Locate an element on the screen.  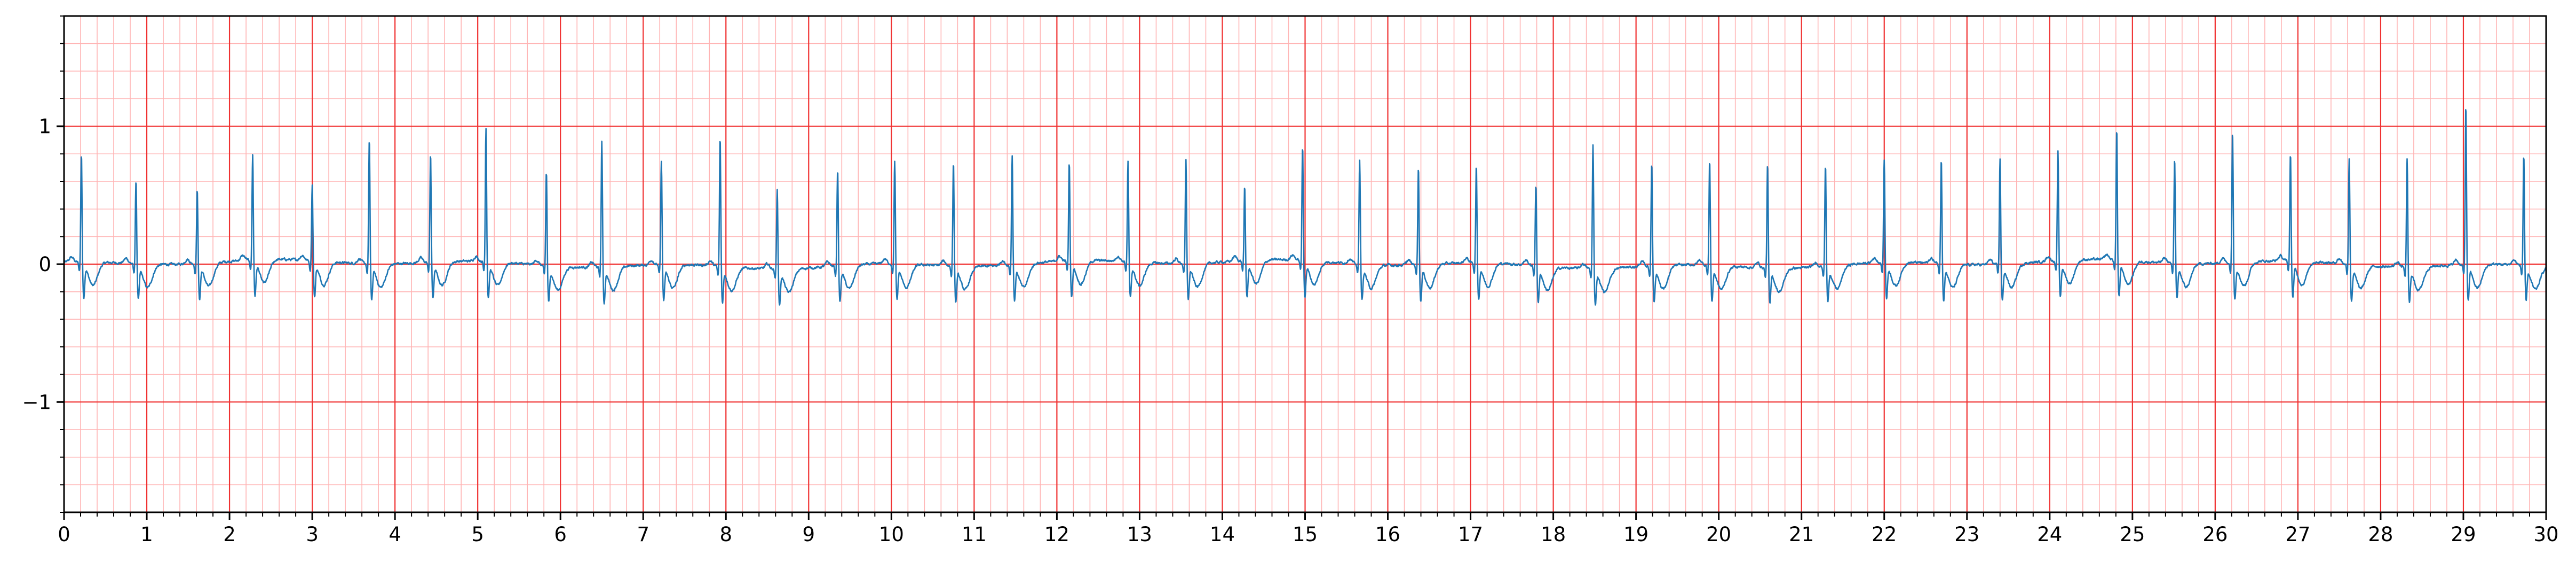
x-tick-label: 5 is located at coordinates (477, 534).